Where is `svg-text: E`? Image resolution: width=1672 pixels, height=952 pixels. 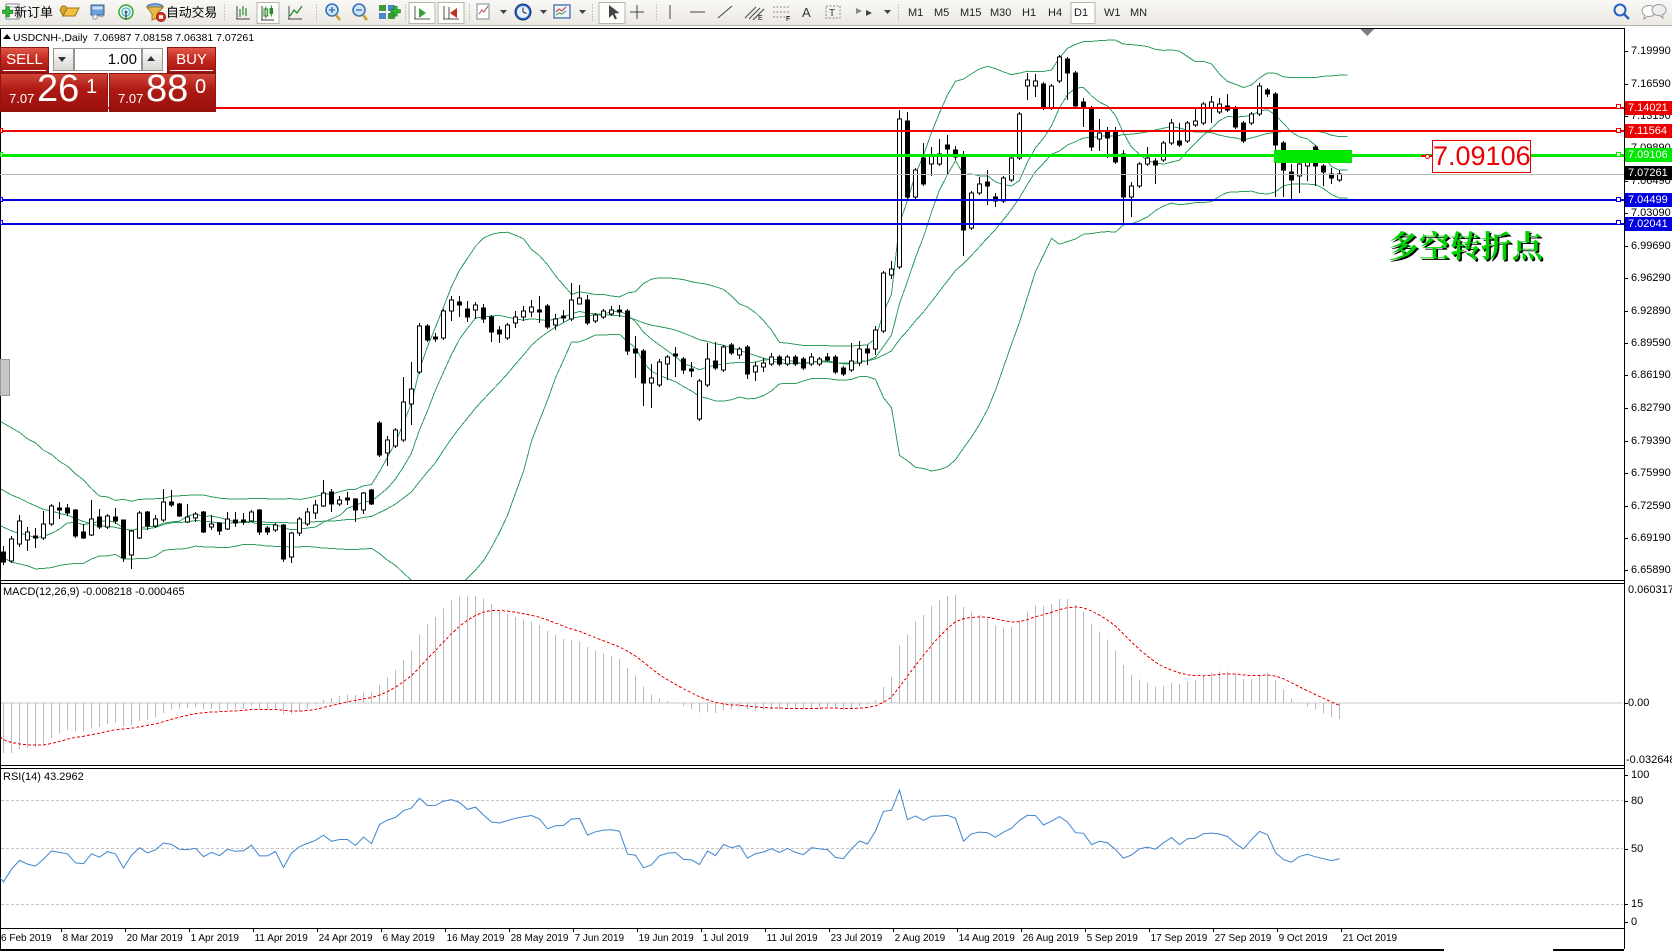
svg-text: E is located at coordinates (760, 18).